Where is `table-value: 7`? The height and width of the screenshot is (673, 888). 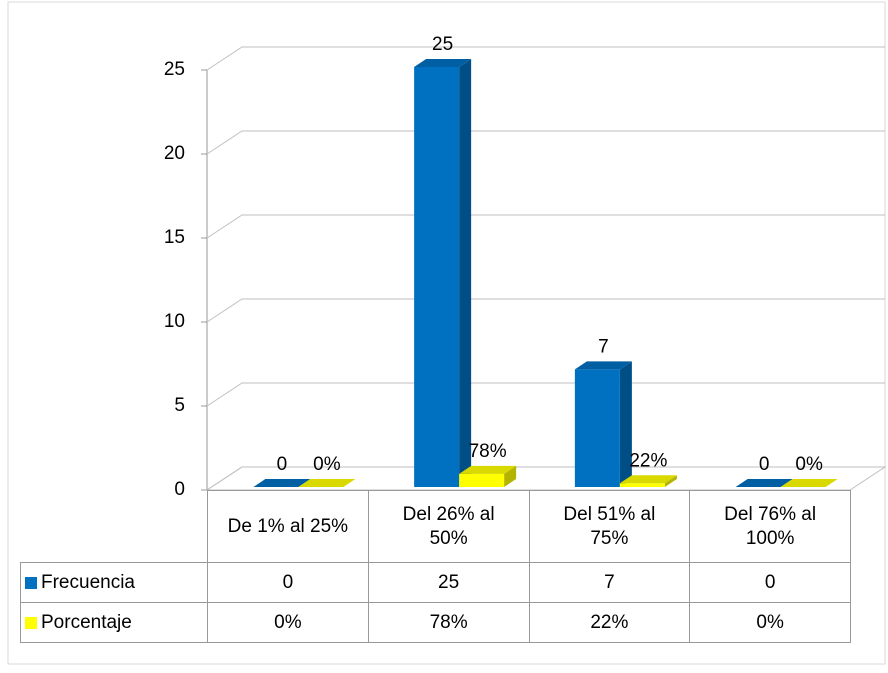 table-value: 7 is located at coordinates (609, 582).